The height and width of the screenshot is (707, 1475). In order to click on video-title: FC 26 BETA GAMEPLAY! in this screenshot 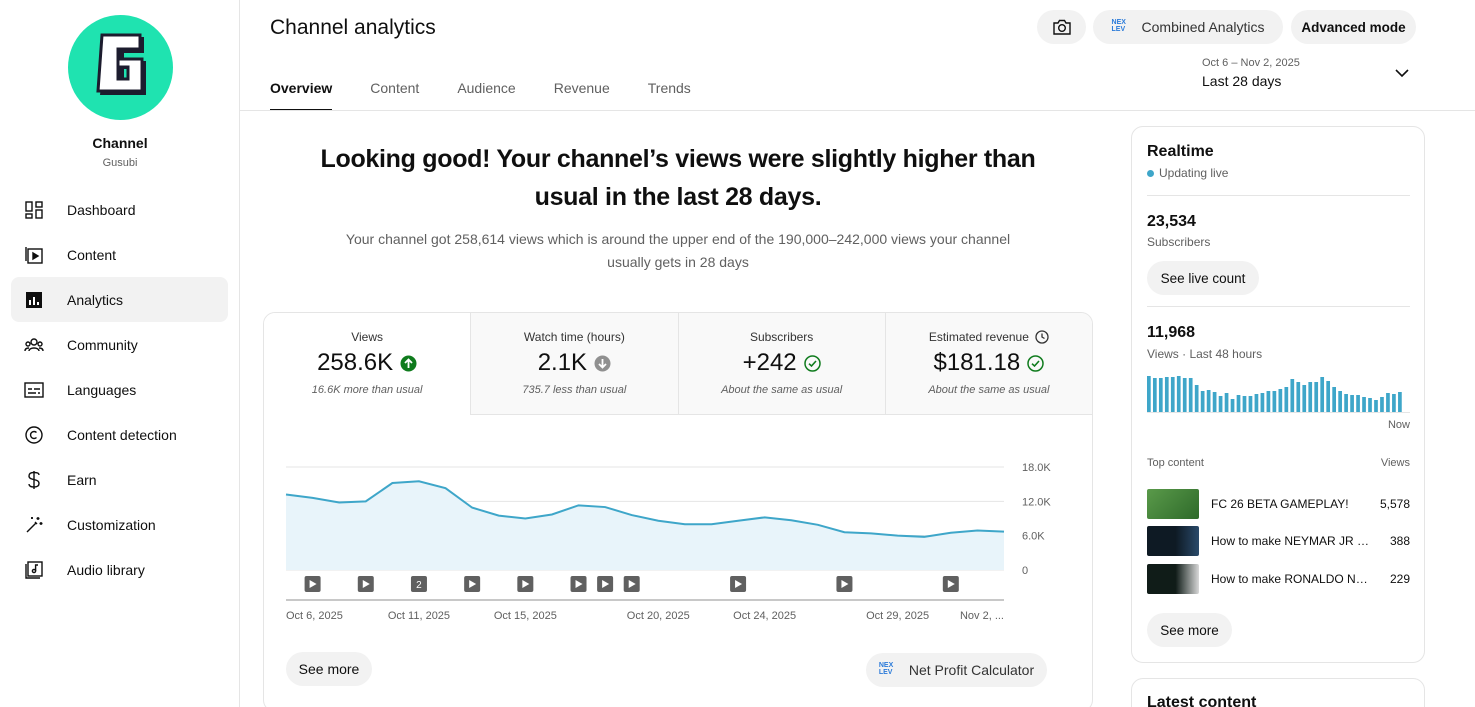, I will do `click(1280, 504)`.